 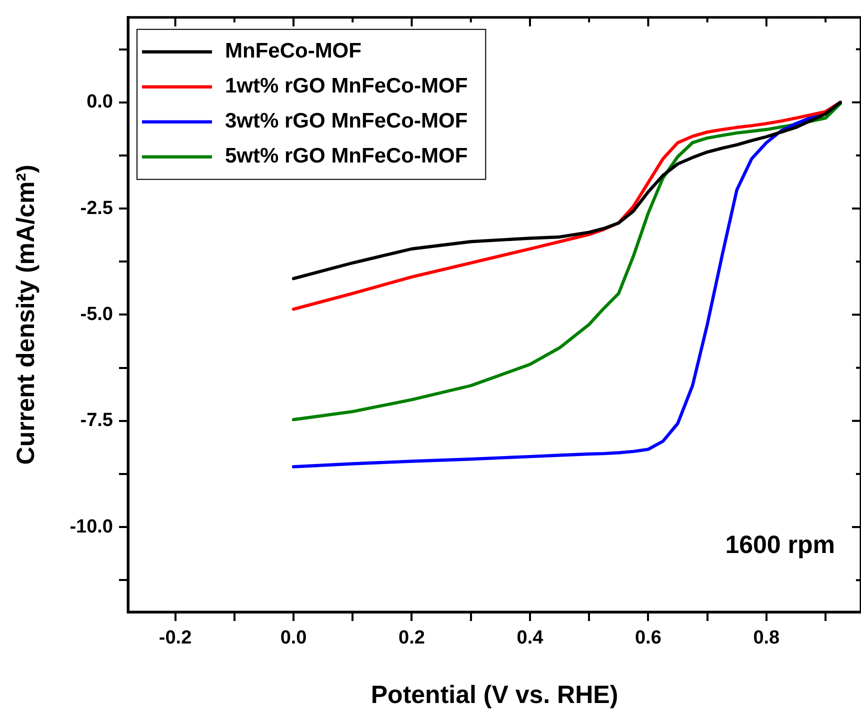 I want to click on x-tick-label: 0.2, so click(x=411, y=638).